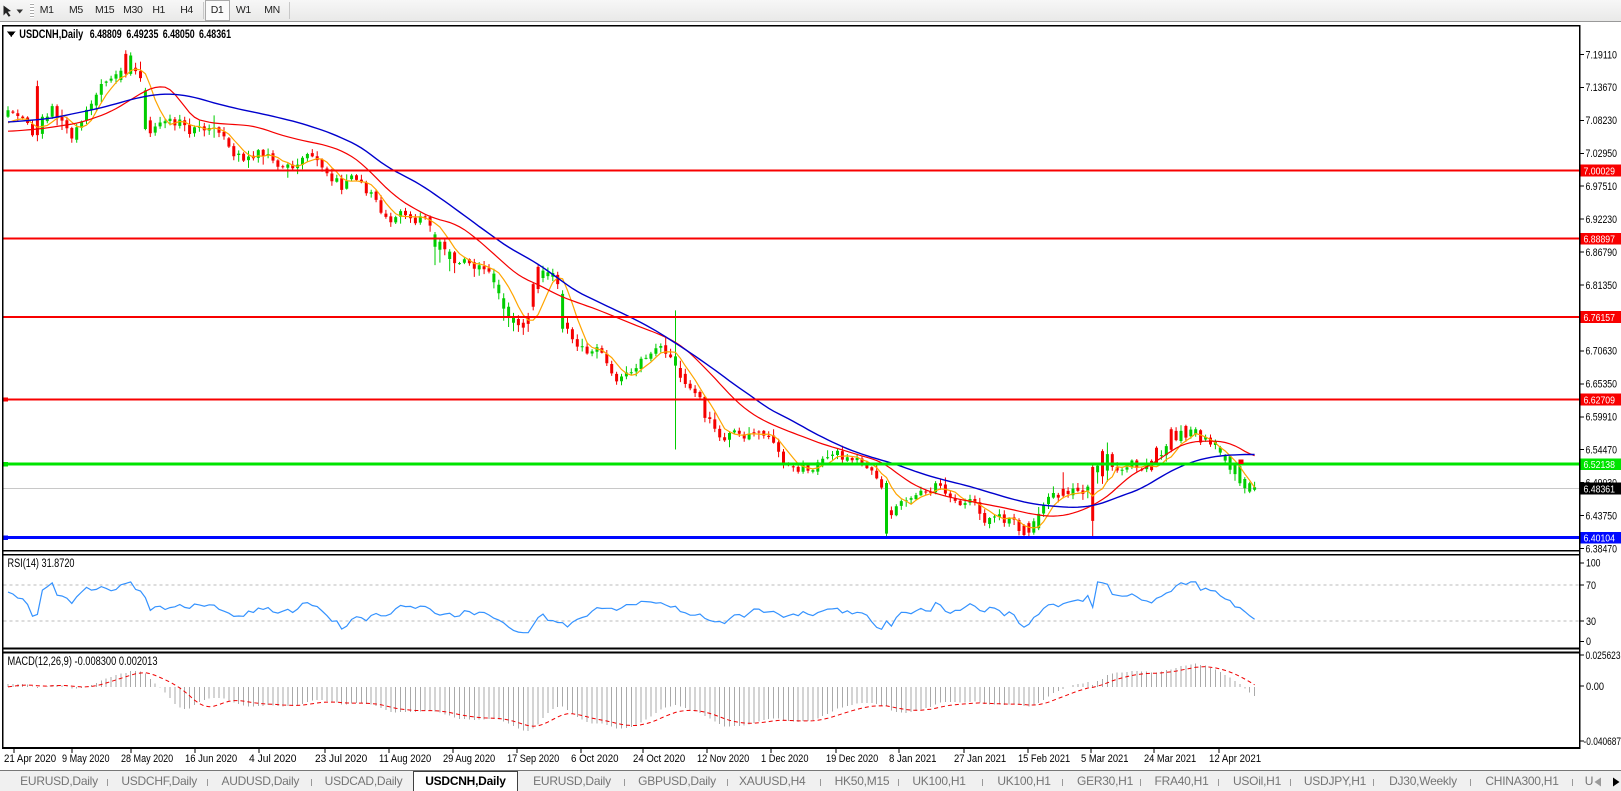 This screenshot has height=791, width=1621. I want to click on svg-text: 27 Jan 2021, so click(980, 759).